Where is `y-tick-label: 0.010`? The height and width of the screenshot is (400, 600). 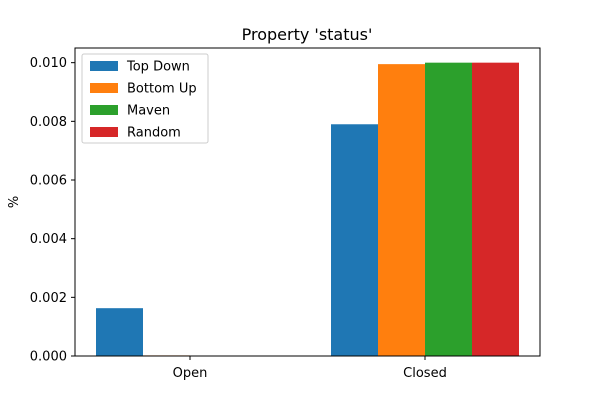 y-tick-label: 0.010 is located at coordinates (48, 63).